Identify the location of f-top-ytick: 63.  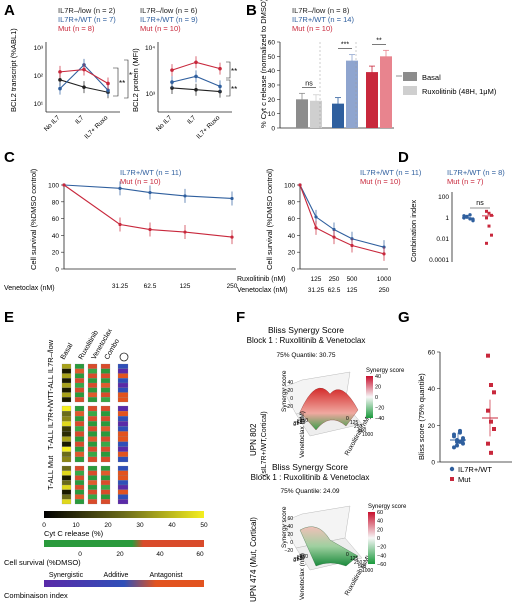
(299, 423).